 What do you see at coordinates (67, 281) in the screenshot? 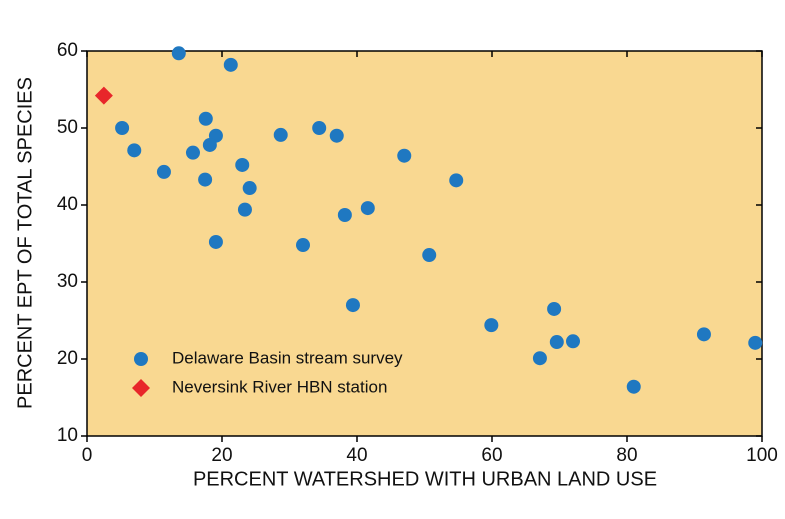
I see `y-tick-label: 30` at bounding box center [67, 281].